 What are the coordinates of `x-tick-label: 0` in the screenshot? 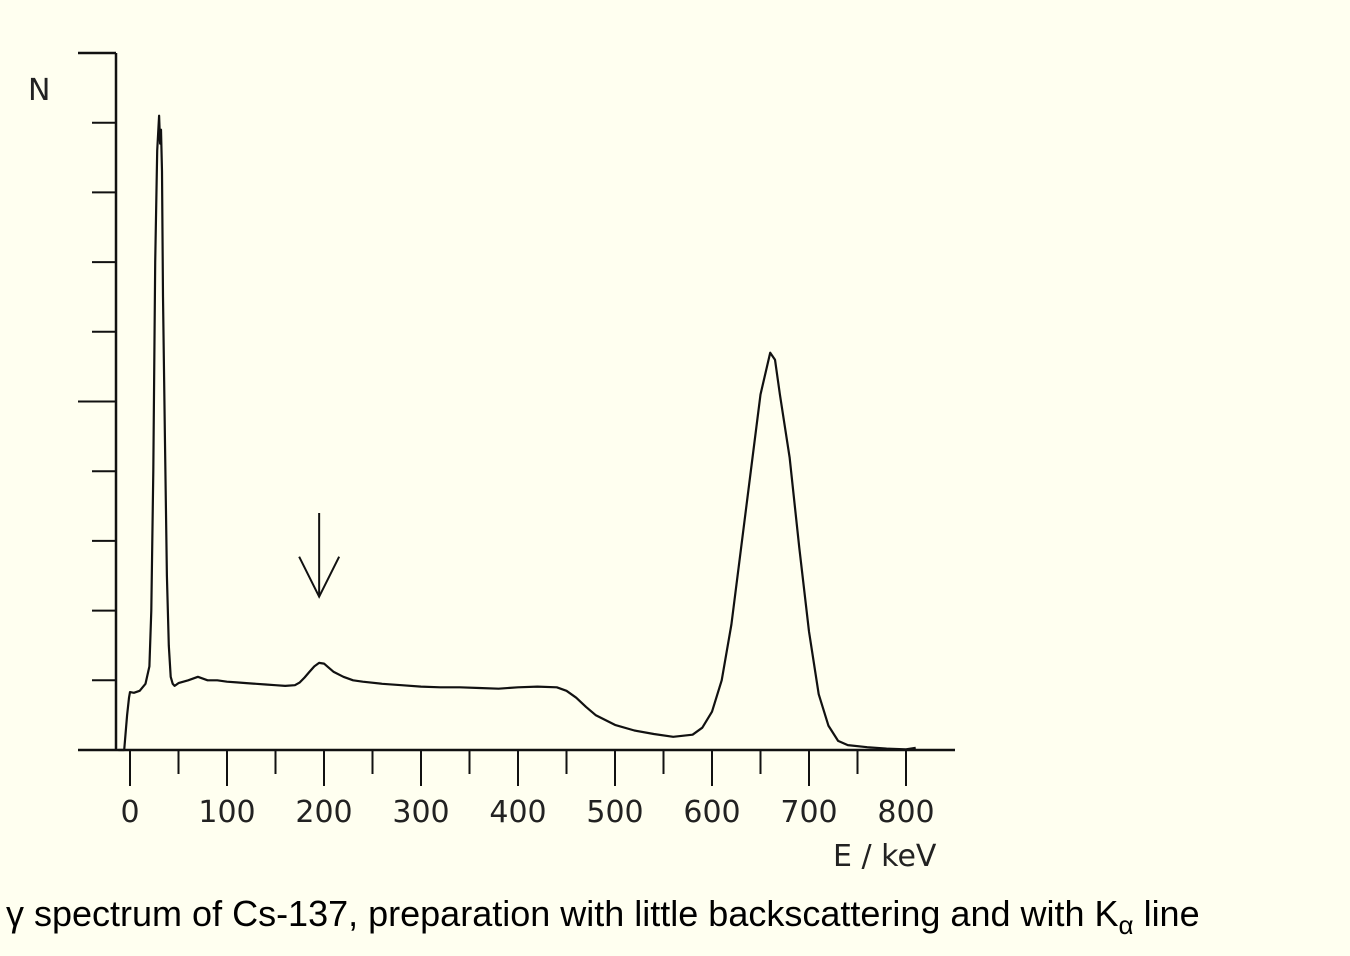 It's located at (129, 812).